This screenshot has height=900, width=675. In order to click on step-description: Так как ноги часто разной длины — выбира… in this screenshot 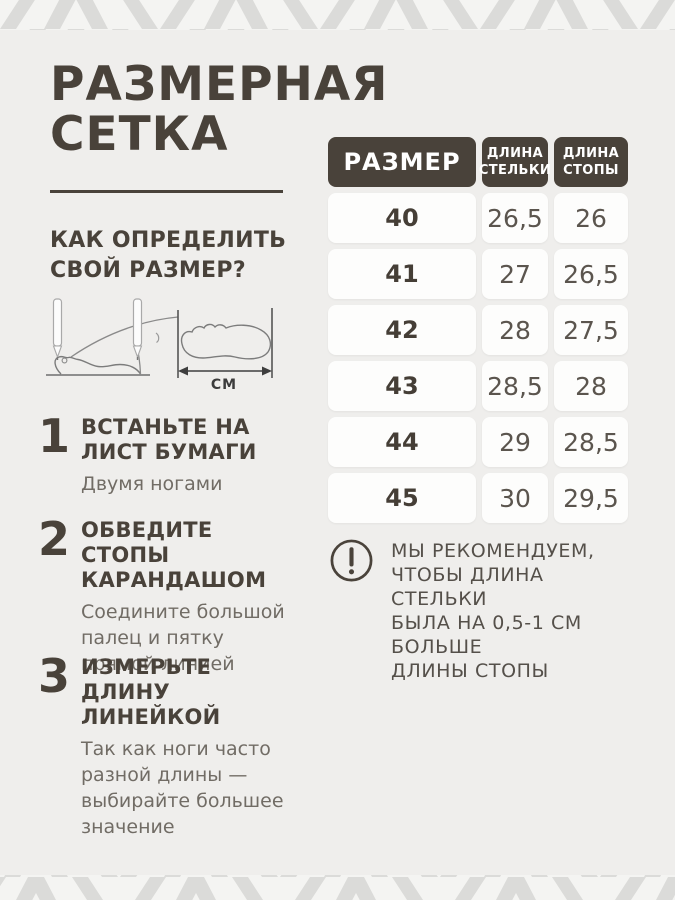, I will do `click(182, 788)`.